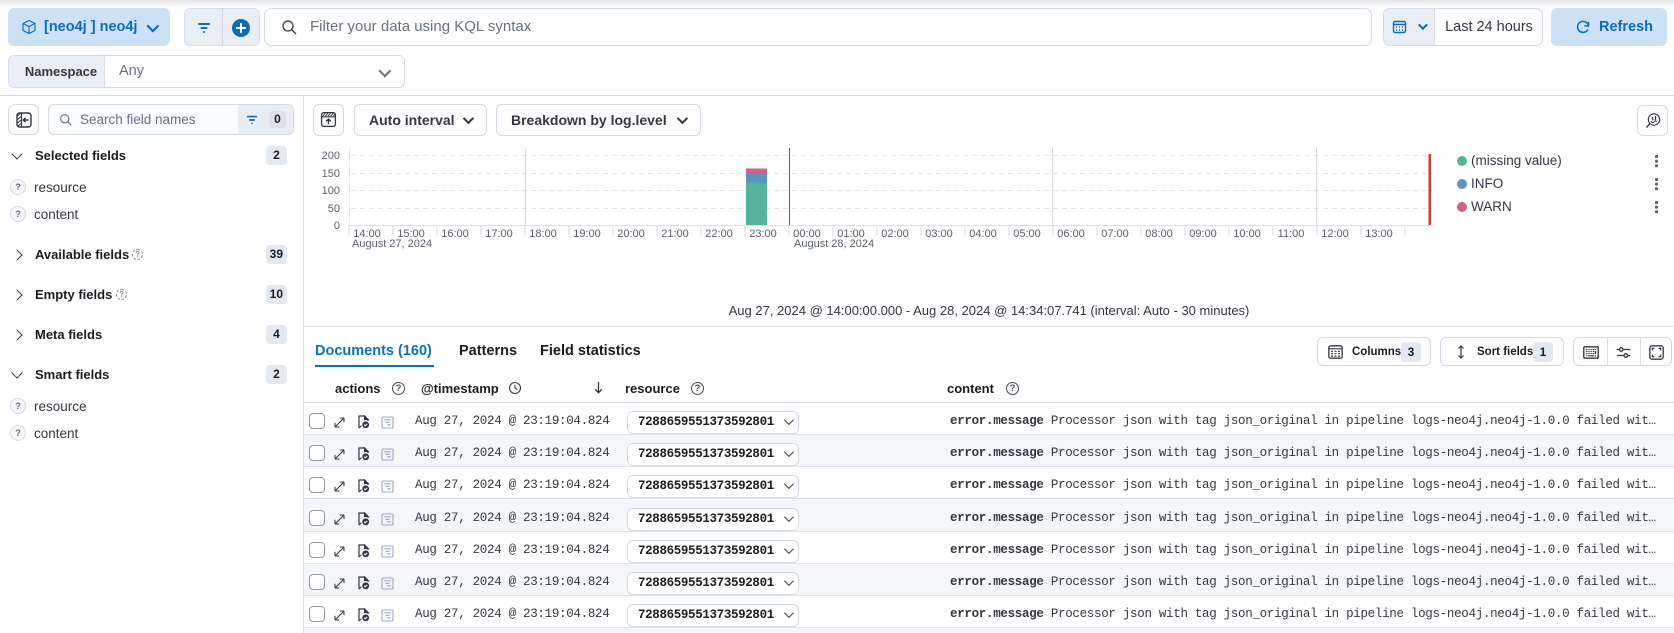 Image resolution: width=1674 pixels, height=633 pixels. What do you see at coordinates (1159, 234) in the screenshot?
I see `svg-text: 08:00` at bounding box center [1159, 234].